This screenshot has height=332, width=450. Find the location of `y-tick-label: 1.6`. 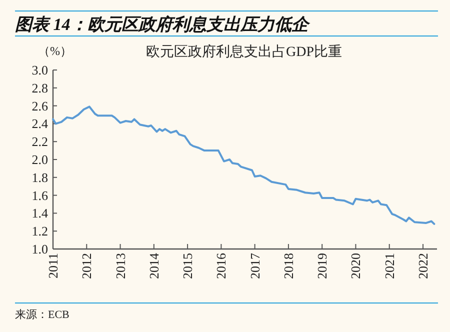

y-tick-label: 1.6 is located at coordinates (40, 195).